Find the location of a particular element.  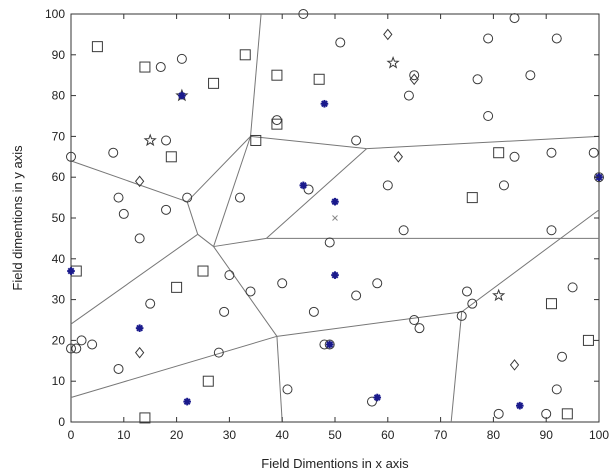

y-tick-label: 40 is located at coordinates (59, 259).